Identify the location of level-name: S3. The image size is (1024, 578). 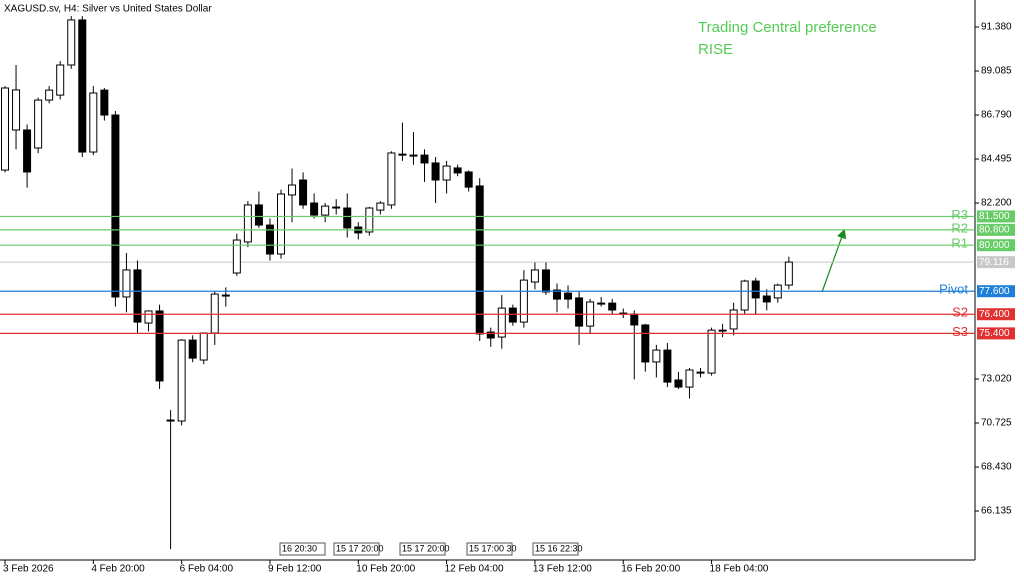
(960, 331).